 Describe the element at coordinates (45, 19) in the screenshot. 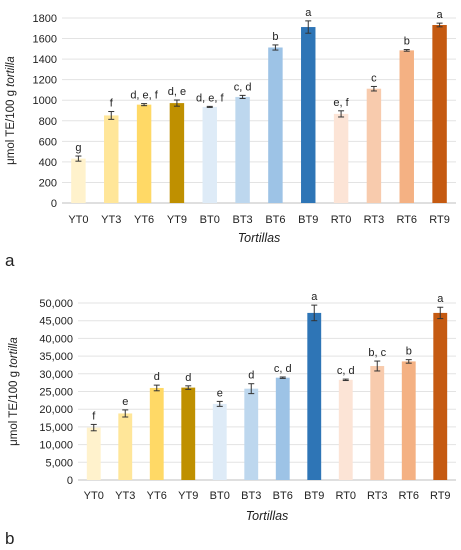

I see `y-tick-label: 1800` at that location.